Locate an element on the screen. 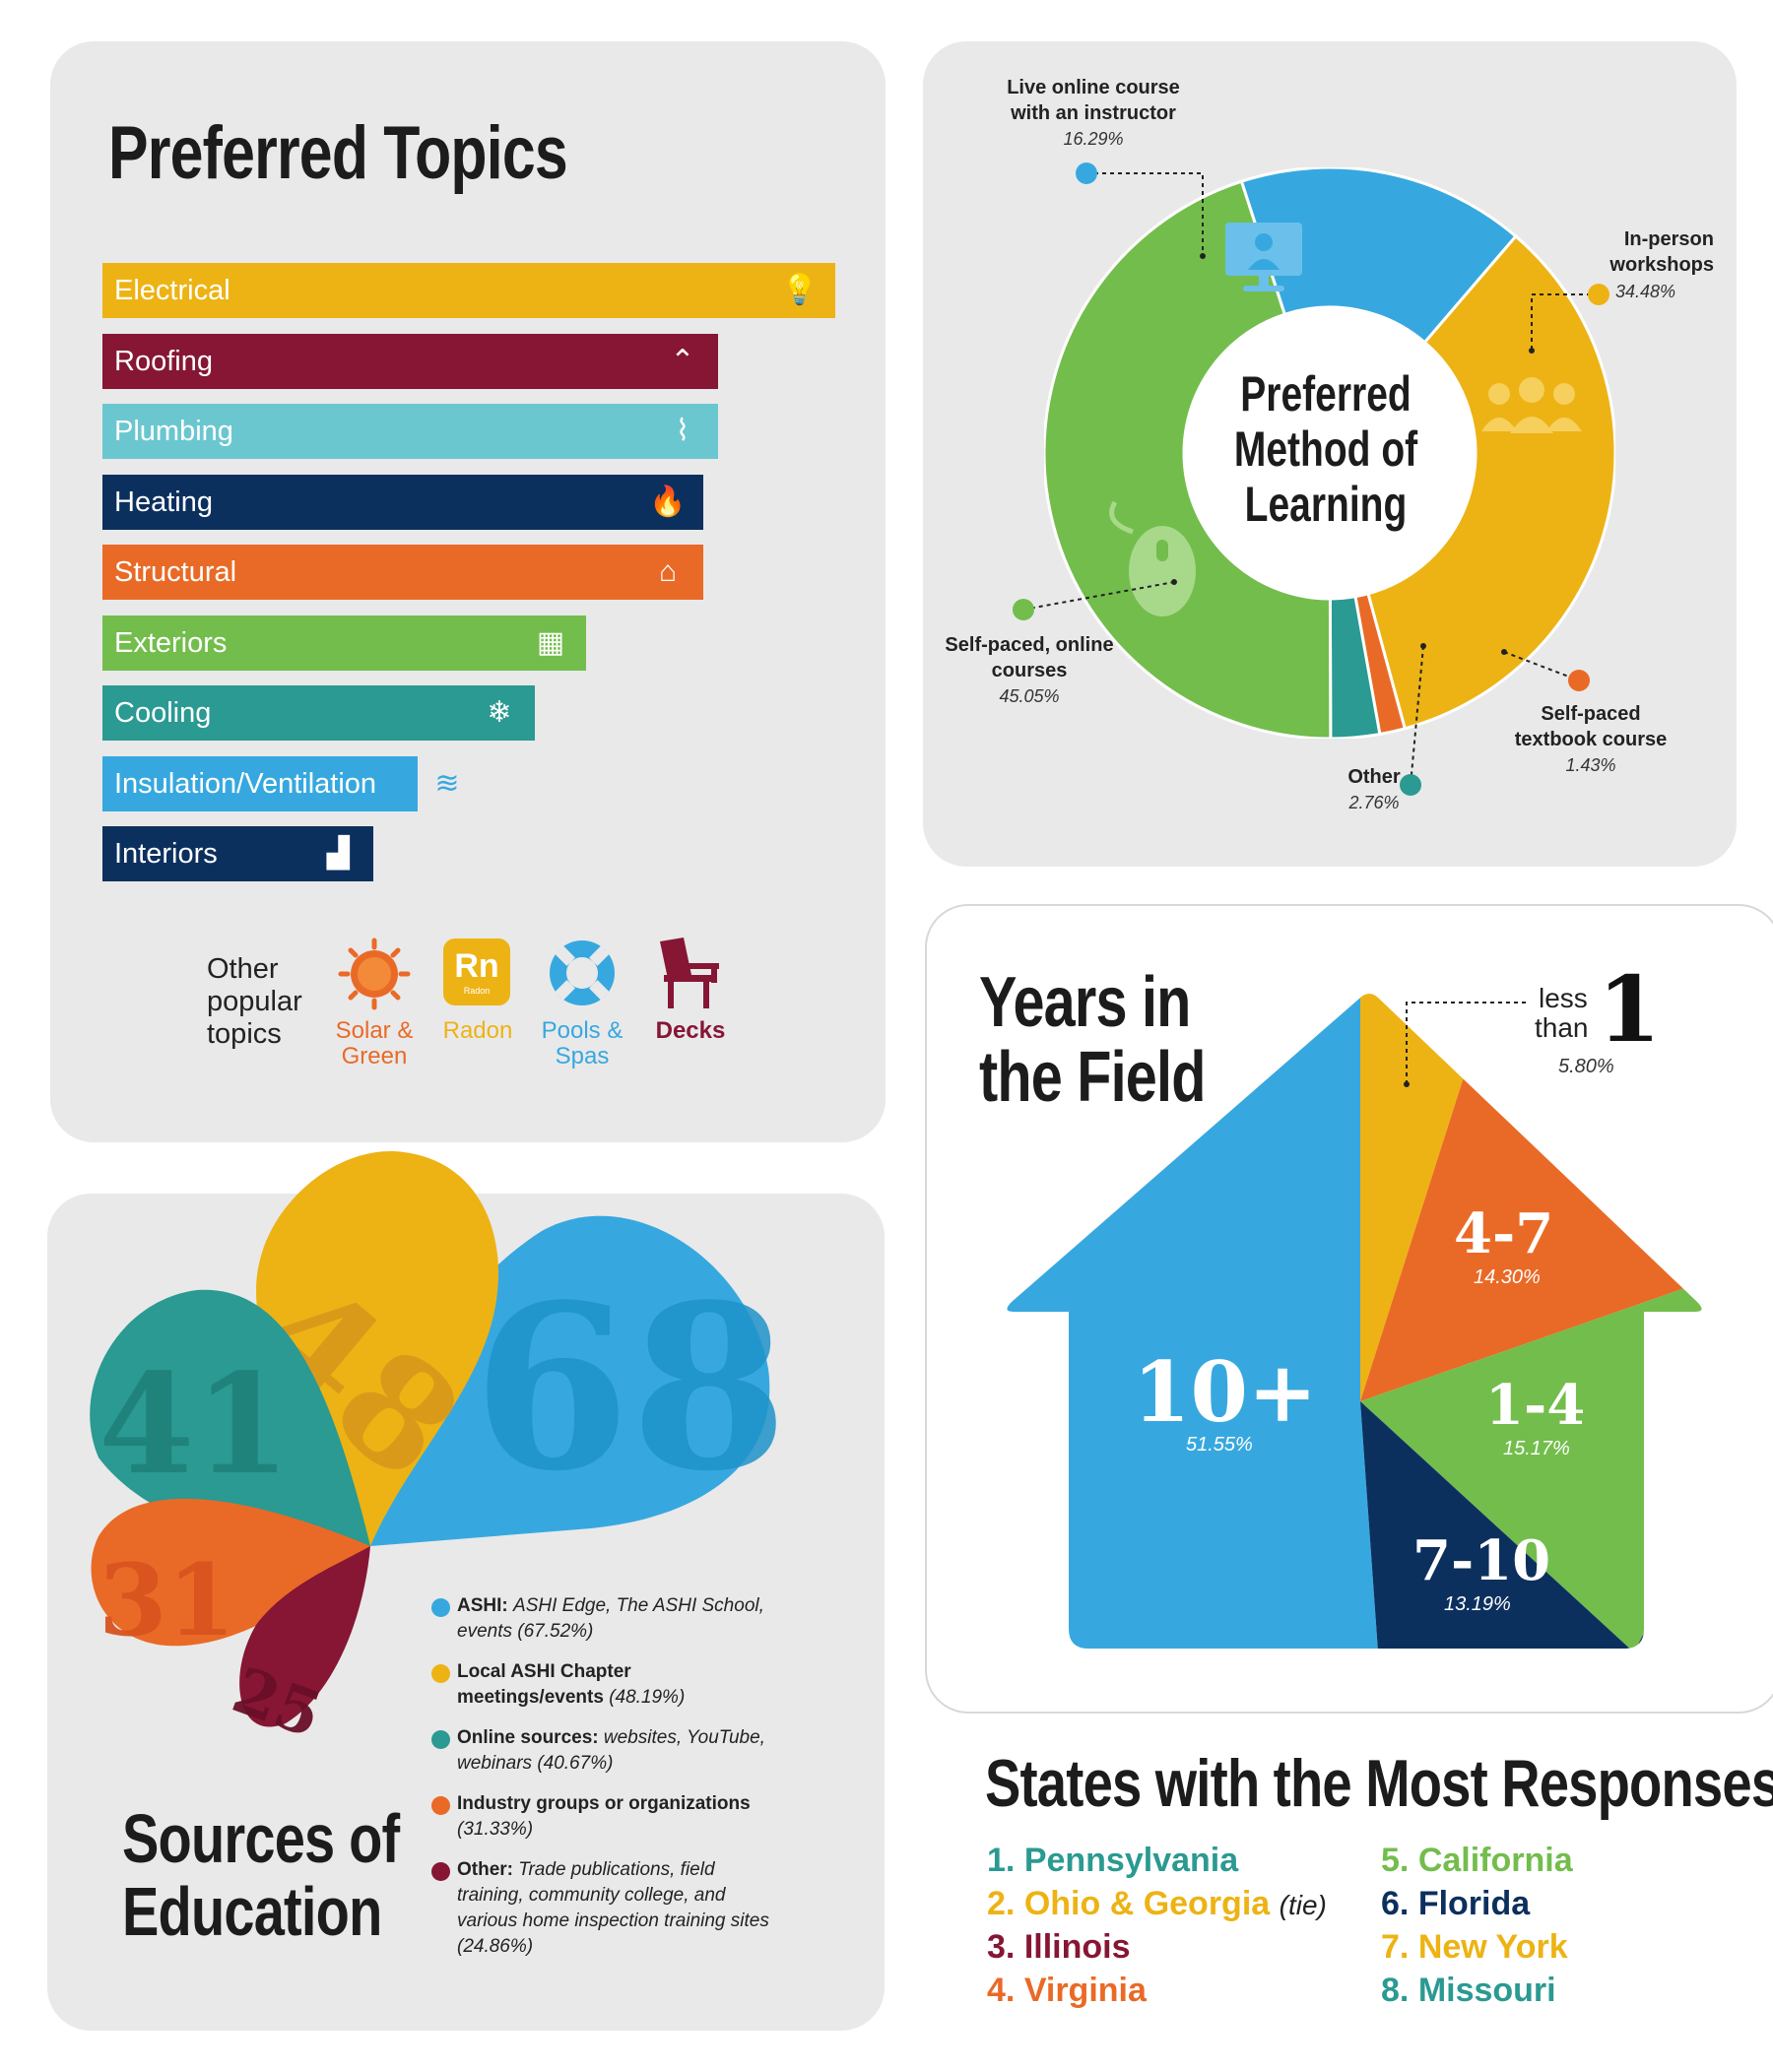 This screenshot has width=1773, height=2072. topic-bar: Heating 🔥 is located at coordinates (403, 502).